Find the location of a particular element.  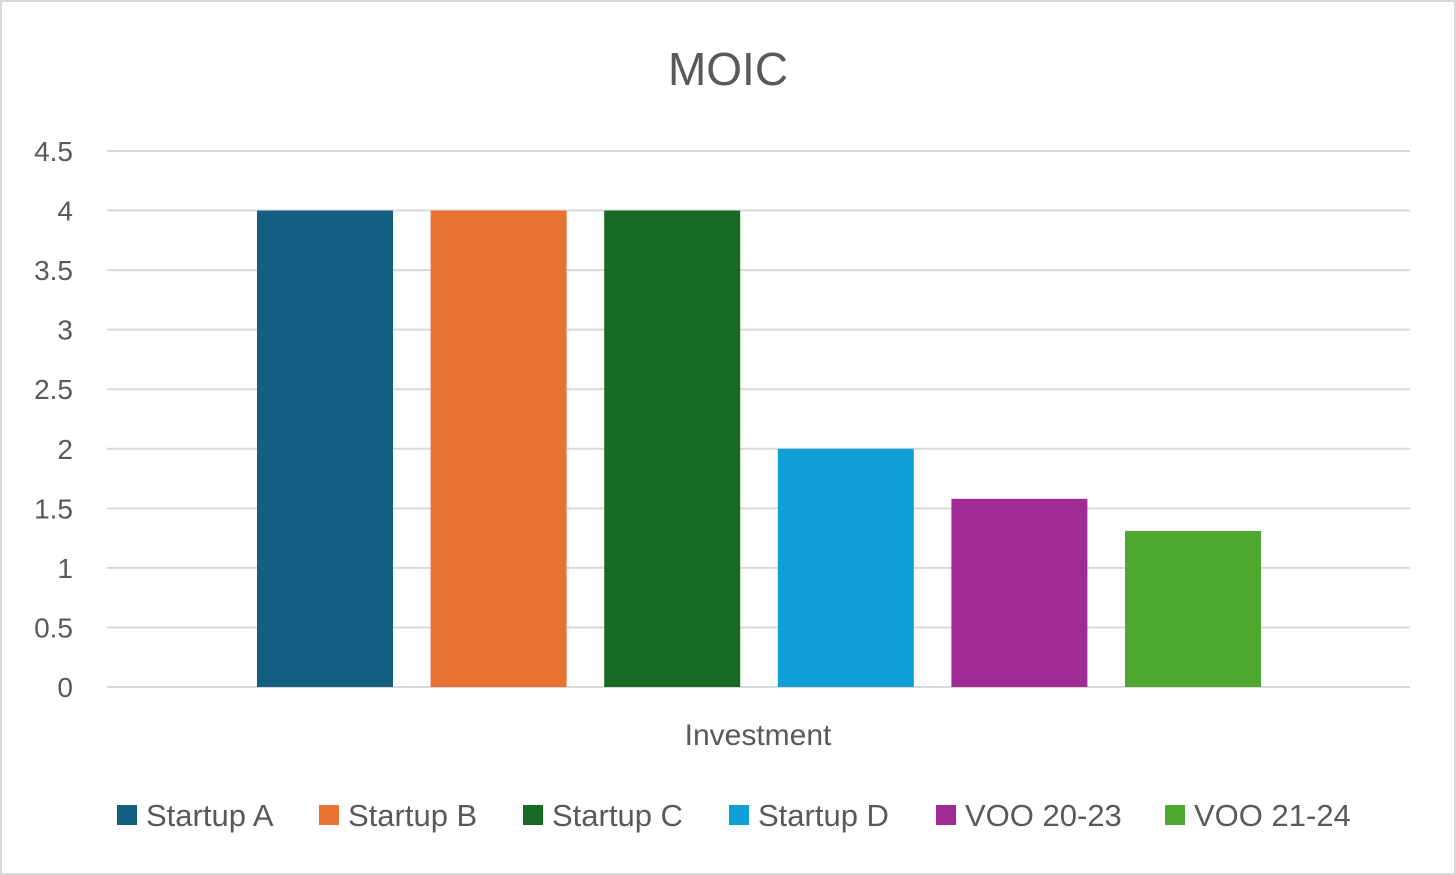

y-tick-label: 1.5 is located at coordinates (53, 508).